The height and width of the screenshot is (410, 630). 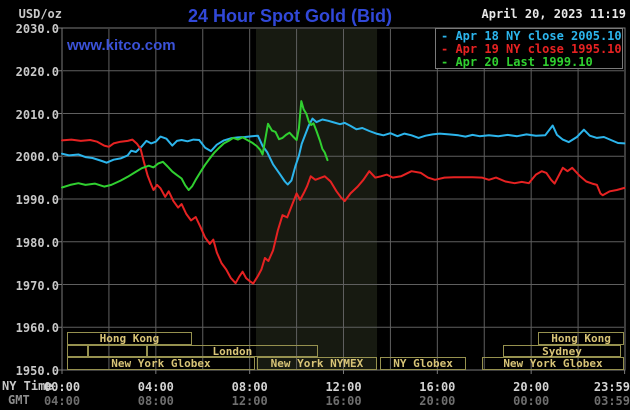 I want to click on unit-label: USD/oz, so click(x=40, y=14).